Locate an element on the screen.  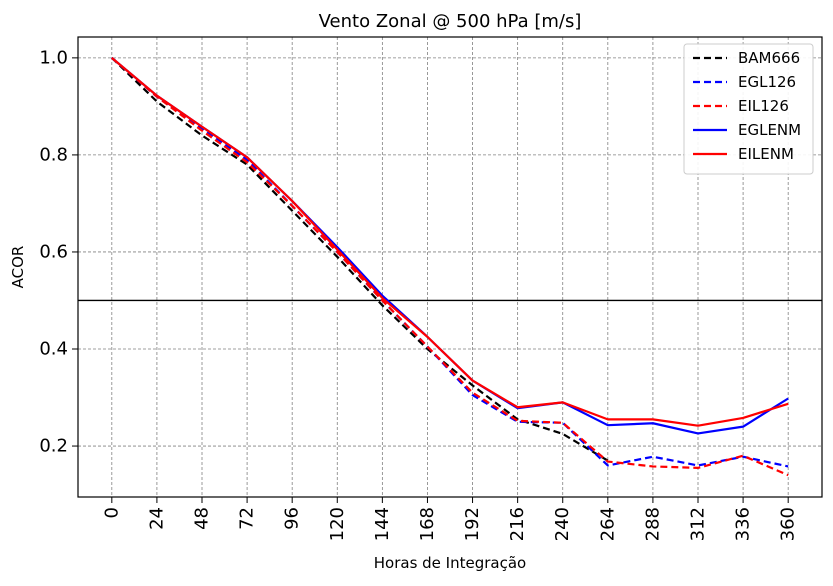
x-tick-label: 120 is located at coordinates (337, 524).